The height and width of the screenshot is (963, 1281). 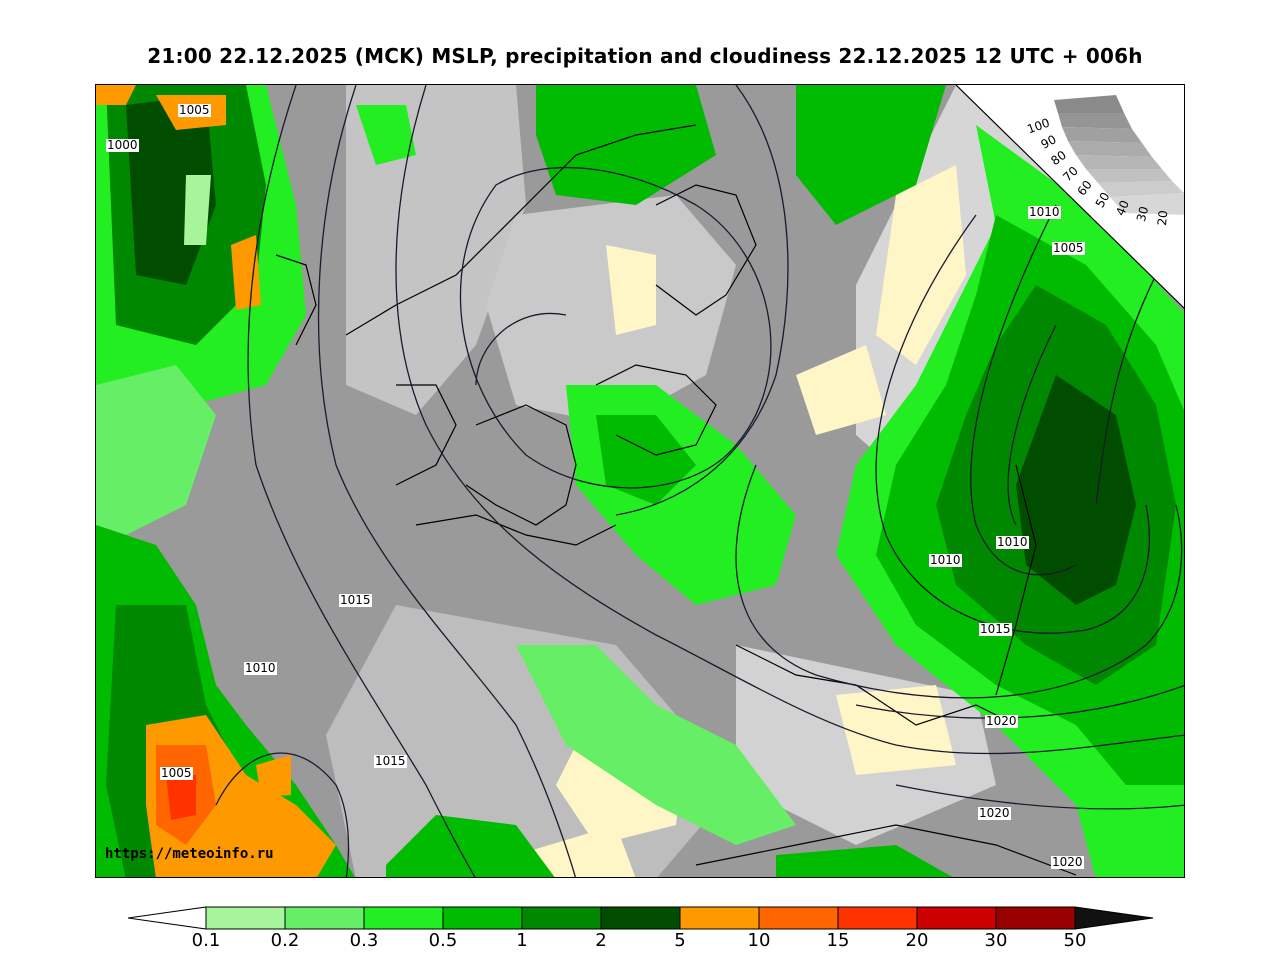 I want to click on legend-tick-label: 0.1, so click(x=206, y=940).